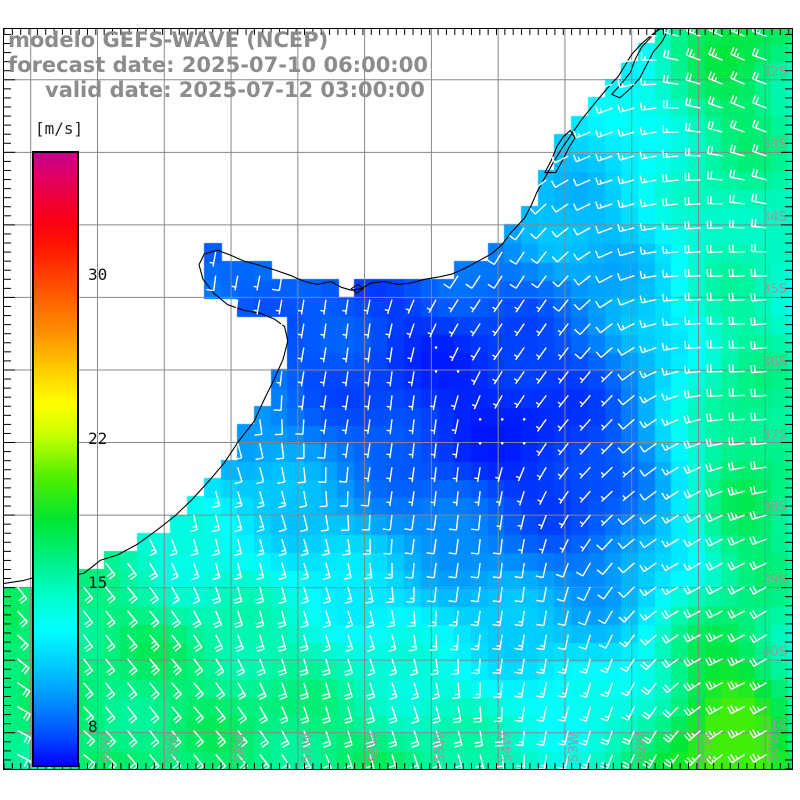 This screenshot has width=800, height=800. What do you see at coordinates (98, 439) in the screenshot?
I see `colorbar-tick-22: 22` at bounding box center [98, 439].